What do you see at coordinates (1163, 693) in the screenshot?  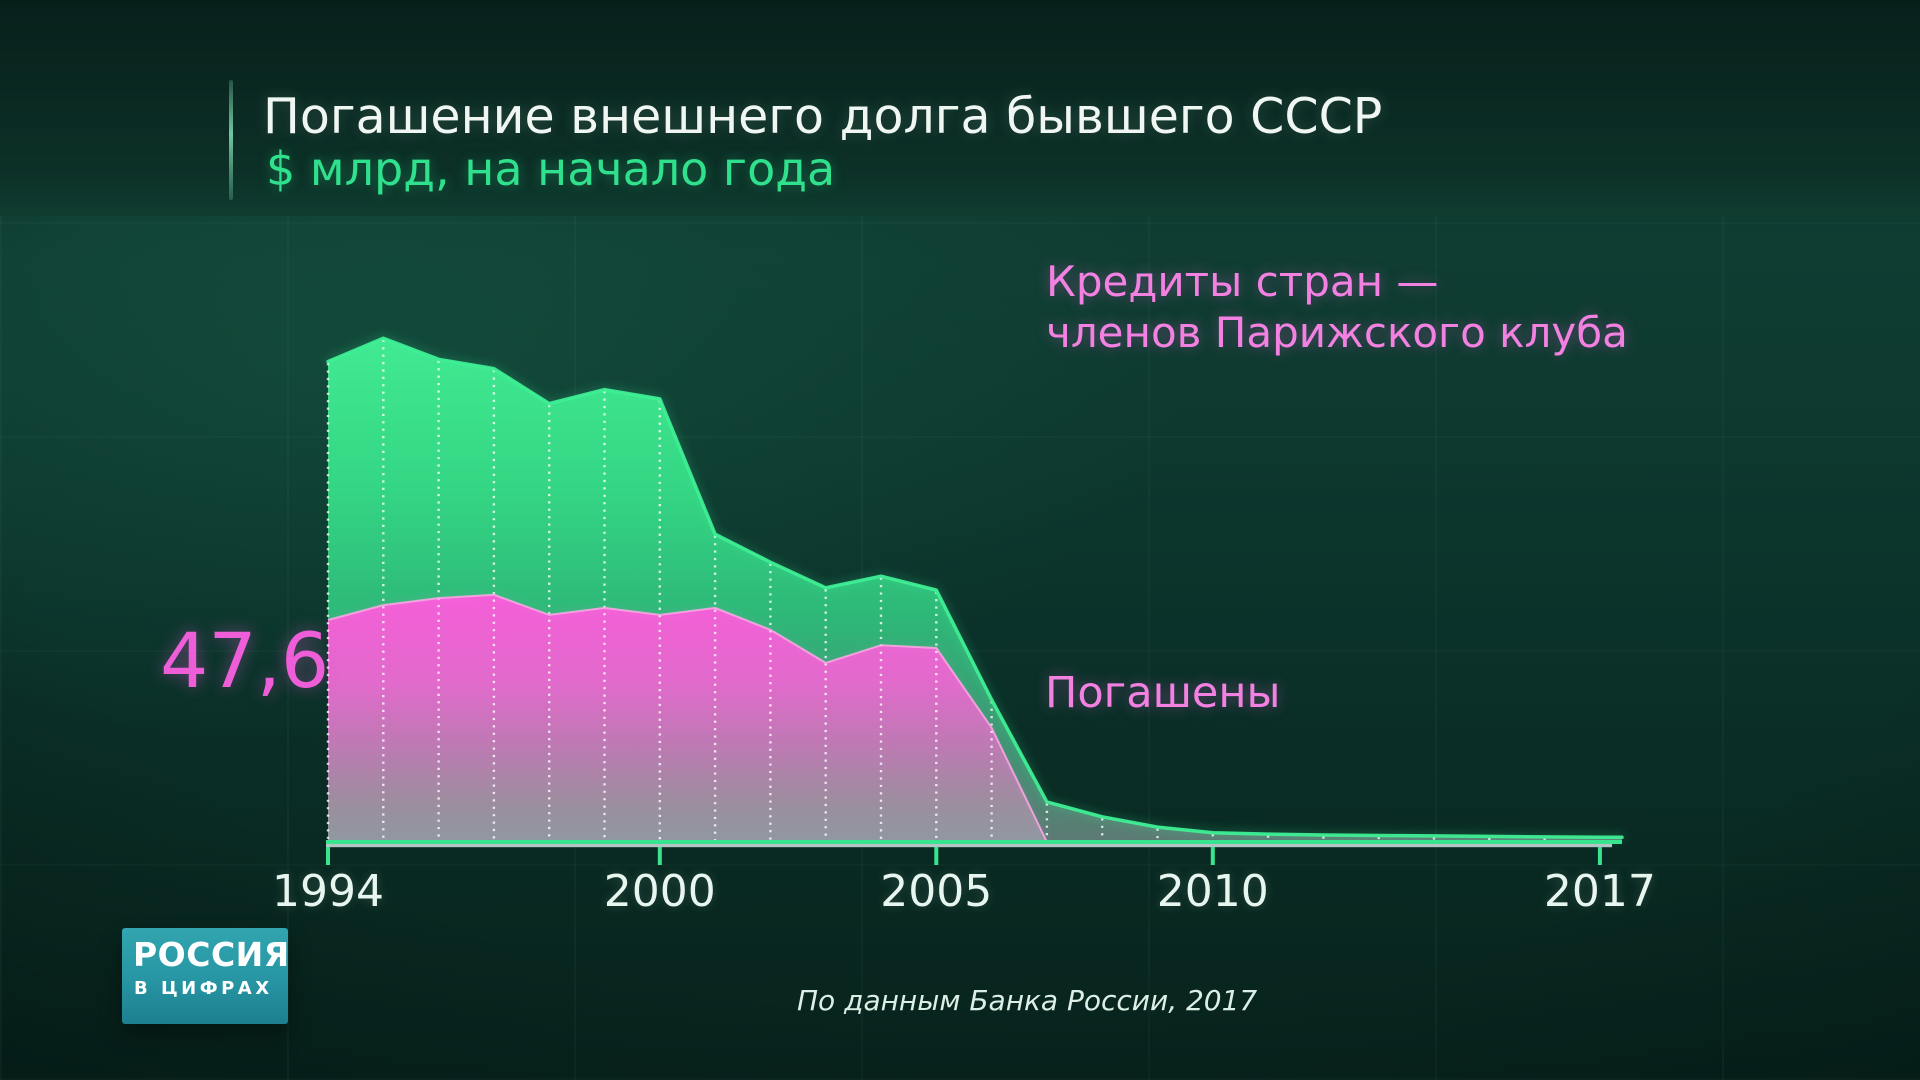 I see `annotation-repaid: Погашены` at bounding box center [1163, 693].